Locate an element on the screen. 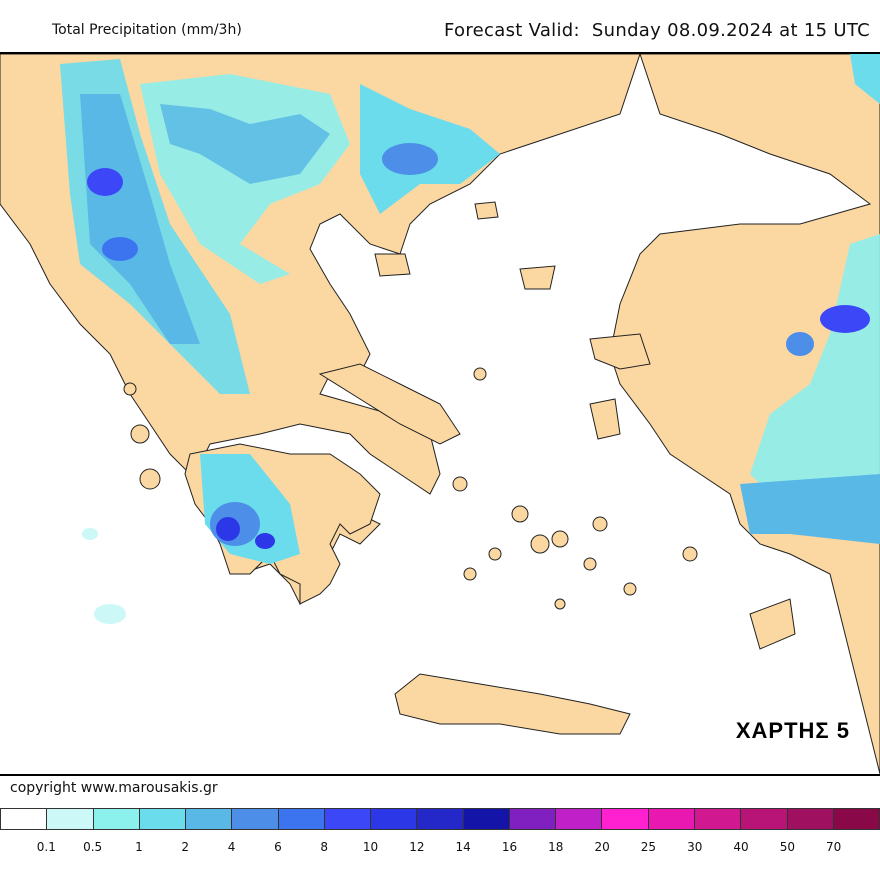 The height and width of the screenshot is (880, 880). legend-label: 6 is located at coordinates (278, 847).